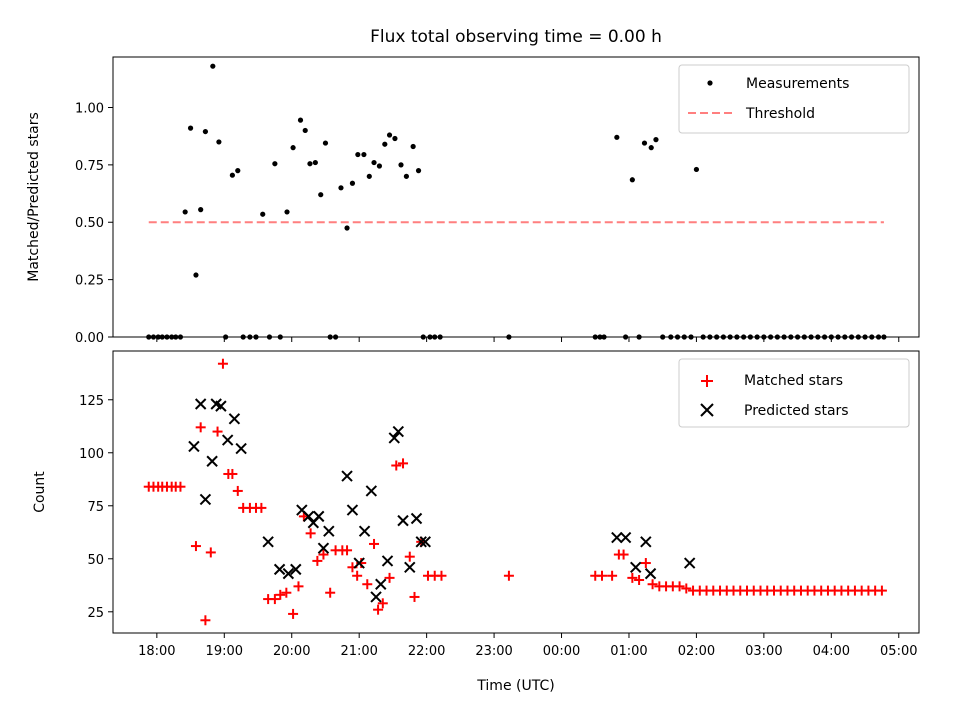 The height and width of the screenshot is (720, 960). I want to click on legend-matched-label: Matched stars, so click(793, 381).